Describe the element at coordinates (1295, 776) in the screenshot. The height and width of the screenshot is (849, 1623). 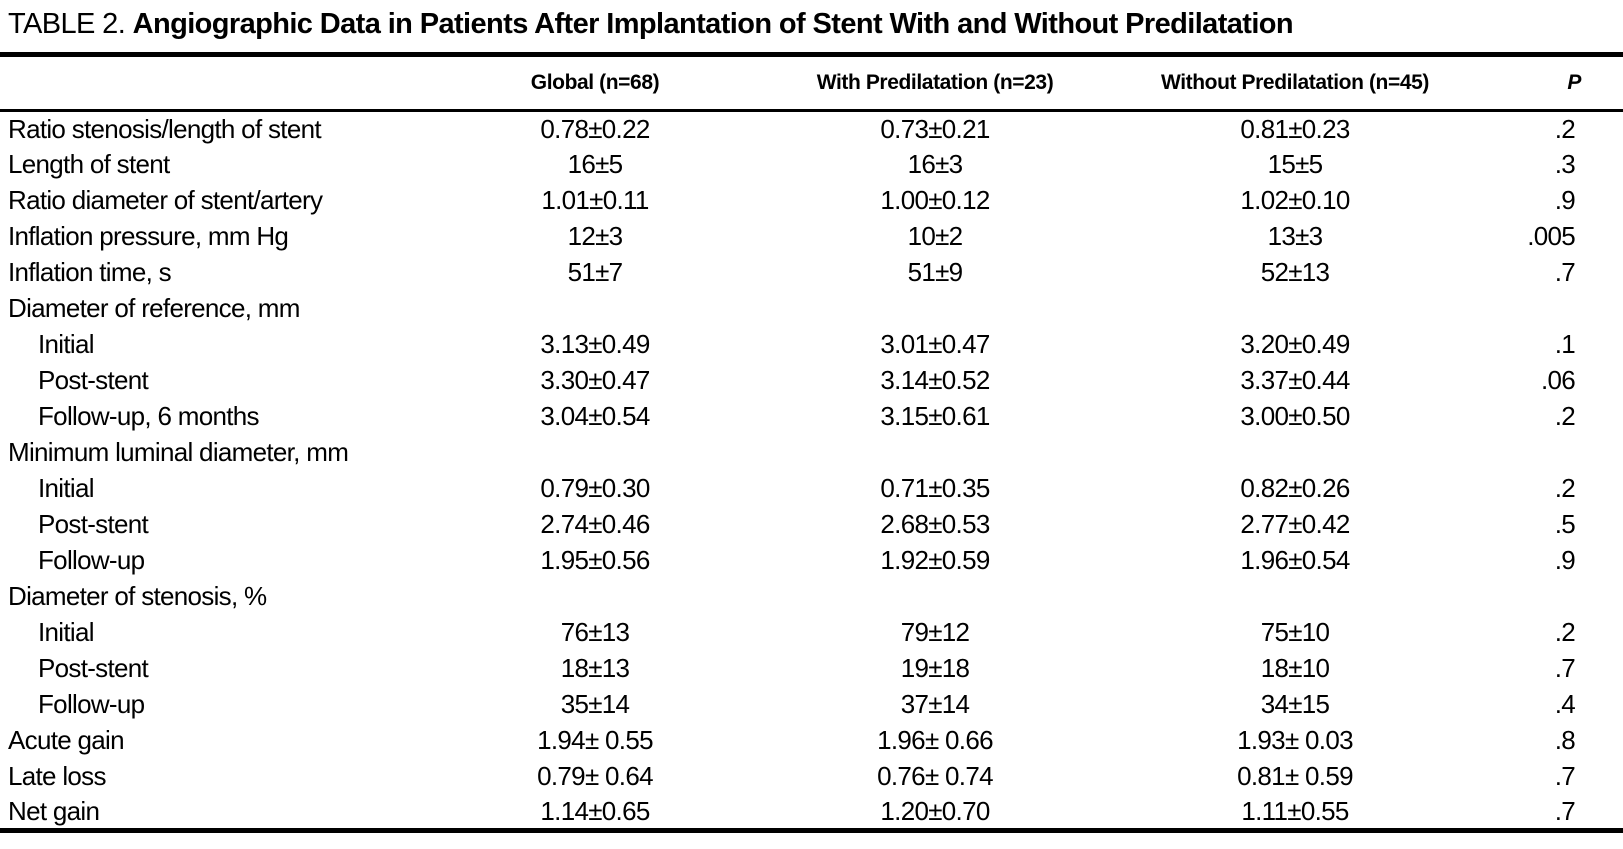
I see `cell-without-predilatation: 0.81± 0.59` at that location.